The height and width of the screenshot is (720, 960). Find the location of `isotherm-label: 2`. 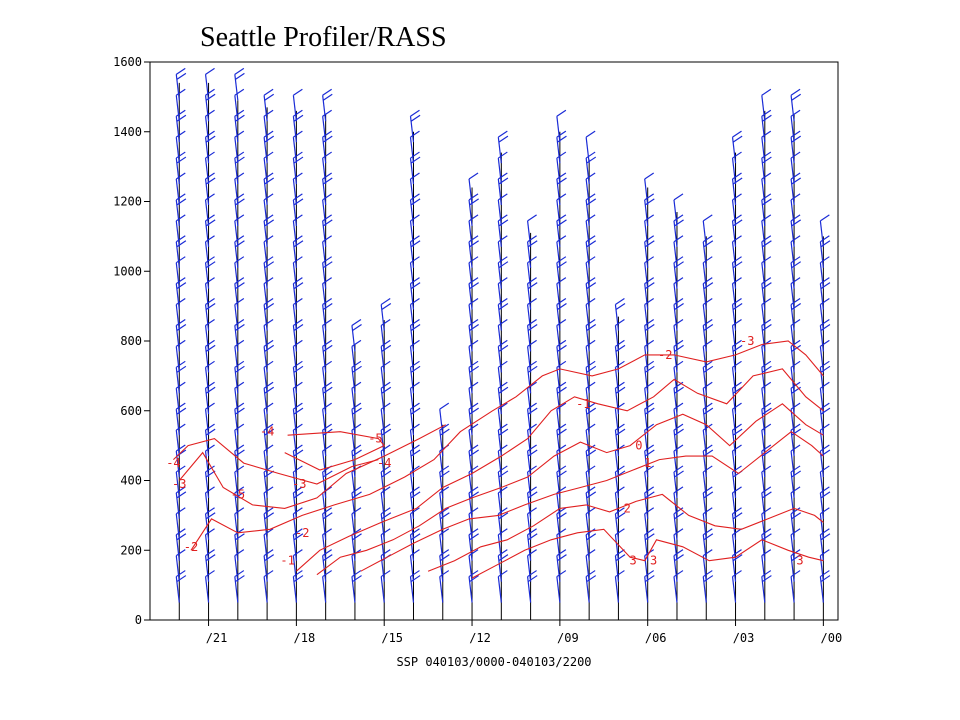

isotherm-label: 2 is located at coordinates (627, 508).